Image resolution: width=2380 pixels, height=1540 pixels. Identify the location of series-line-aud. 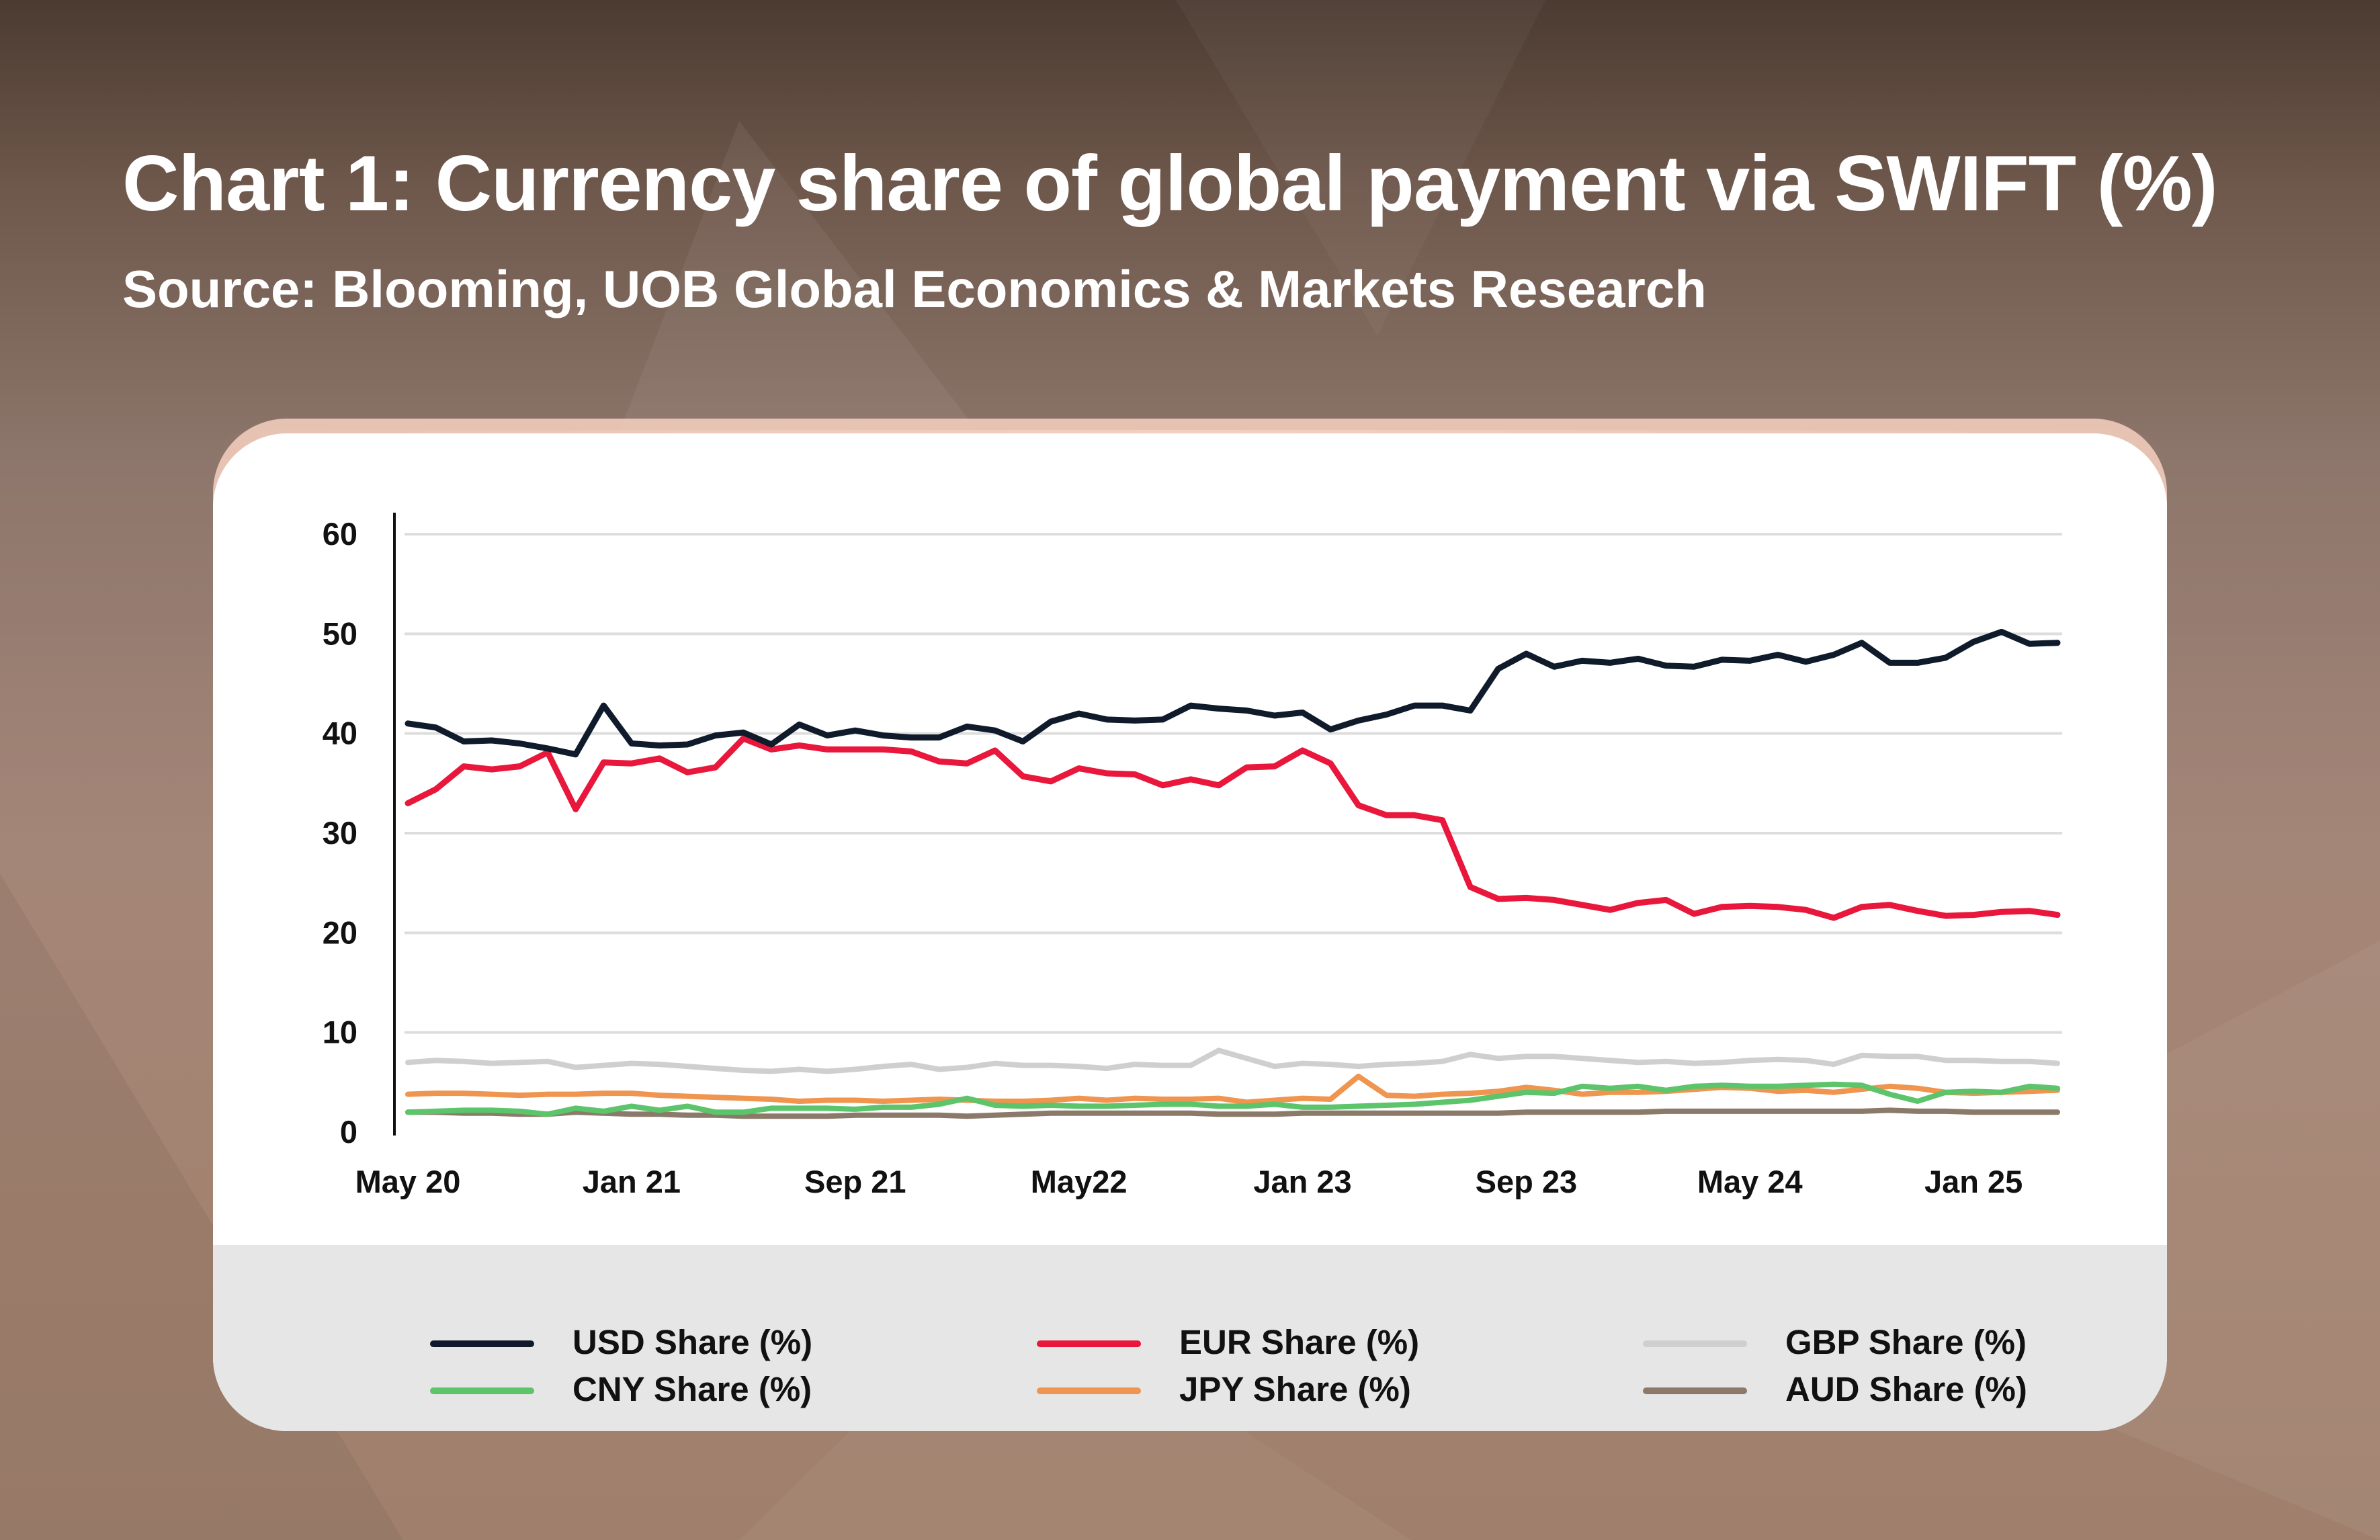
(1232, 1113).